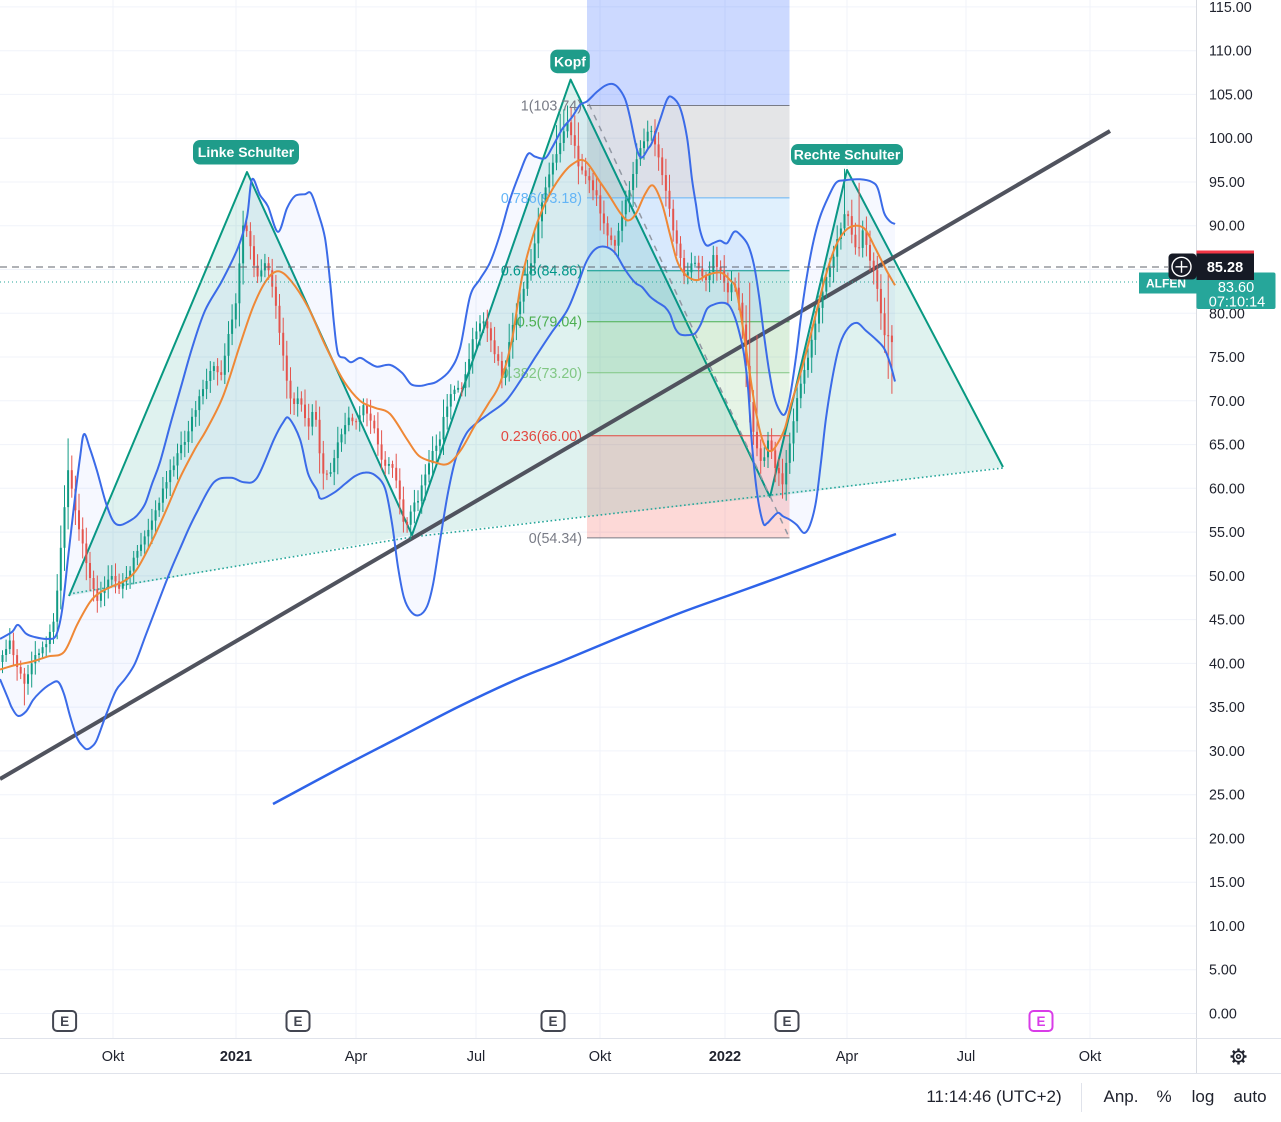 This screenshot has height=1122, width=1281. I want to click on svg-text: 0.236(66.00), so click(541, 437).